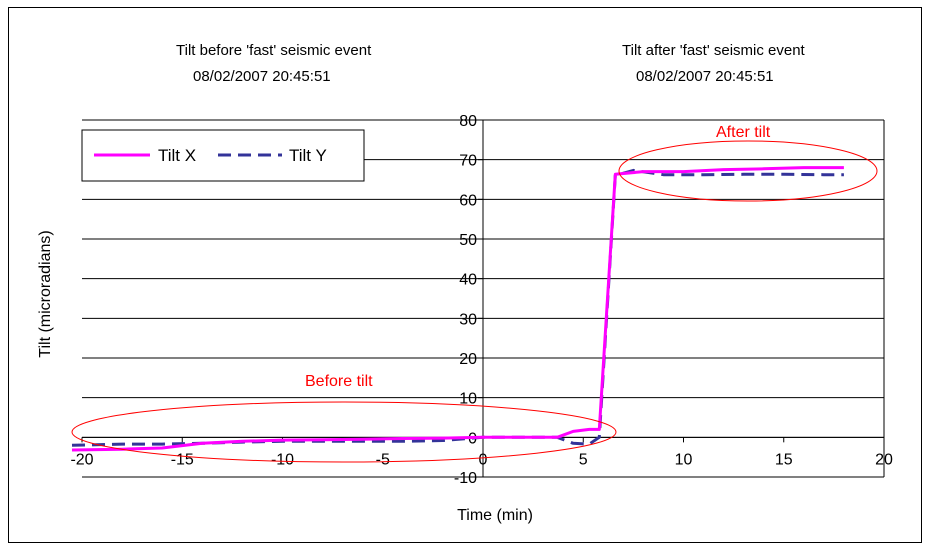  Describe the element at coordinates (465, 478) in the screenshot. I see `y-tick-label: -10` at that location.